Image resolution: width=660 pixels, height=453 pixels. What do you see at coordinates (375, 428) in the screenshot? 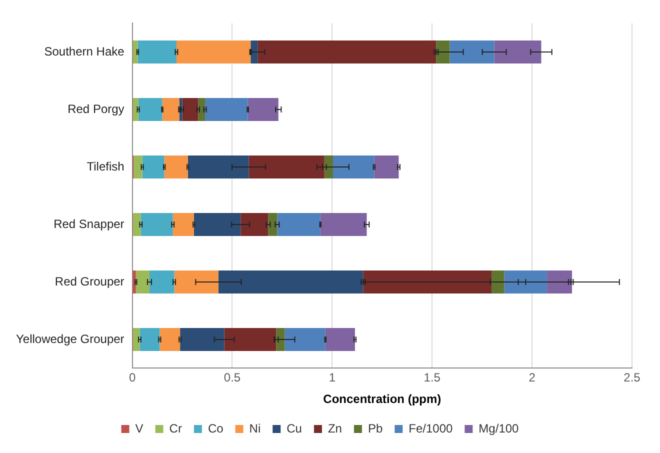
I see `legend-label: Pb` at bounding box center [375, 428].